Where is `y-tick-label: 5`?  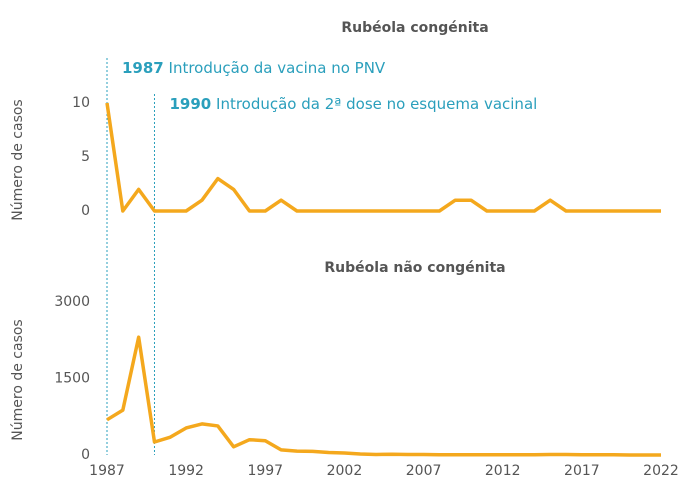 y-tick-label: 5 is located at coordinates (85, 157).